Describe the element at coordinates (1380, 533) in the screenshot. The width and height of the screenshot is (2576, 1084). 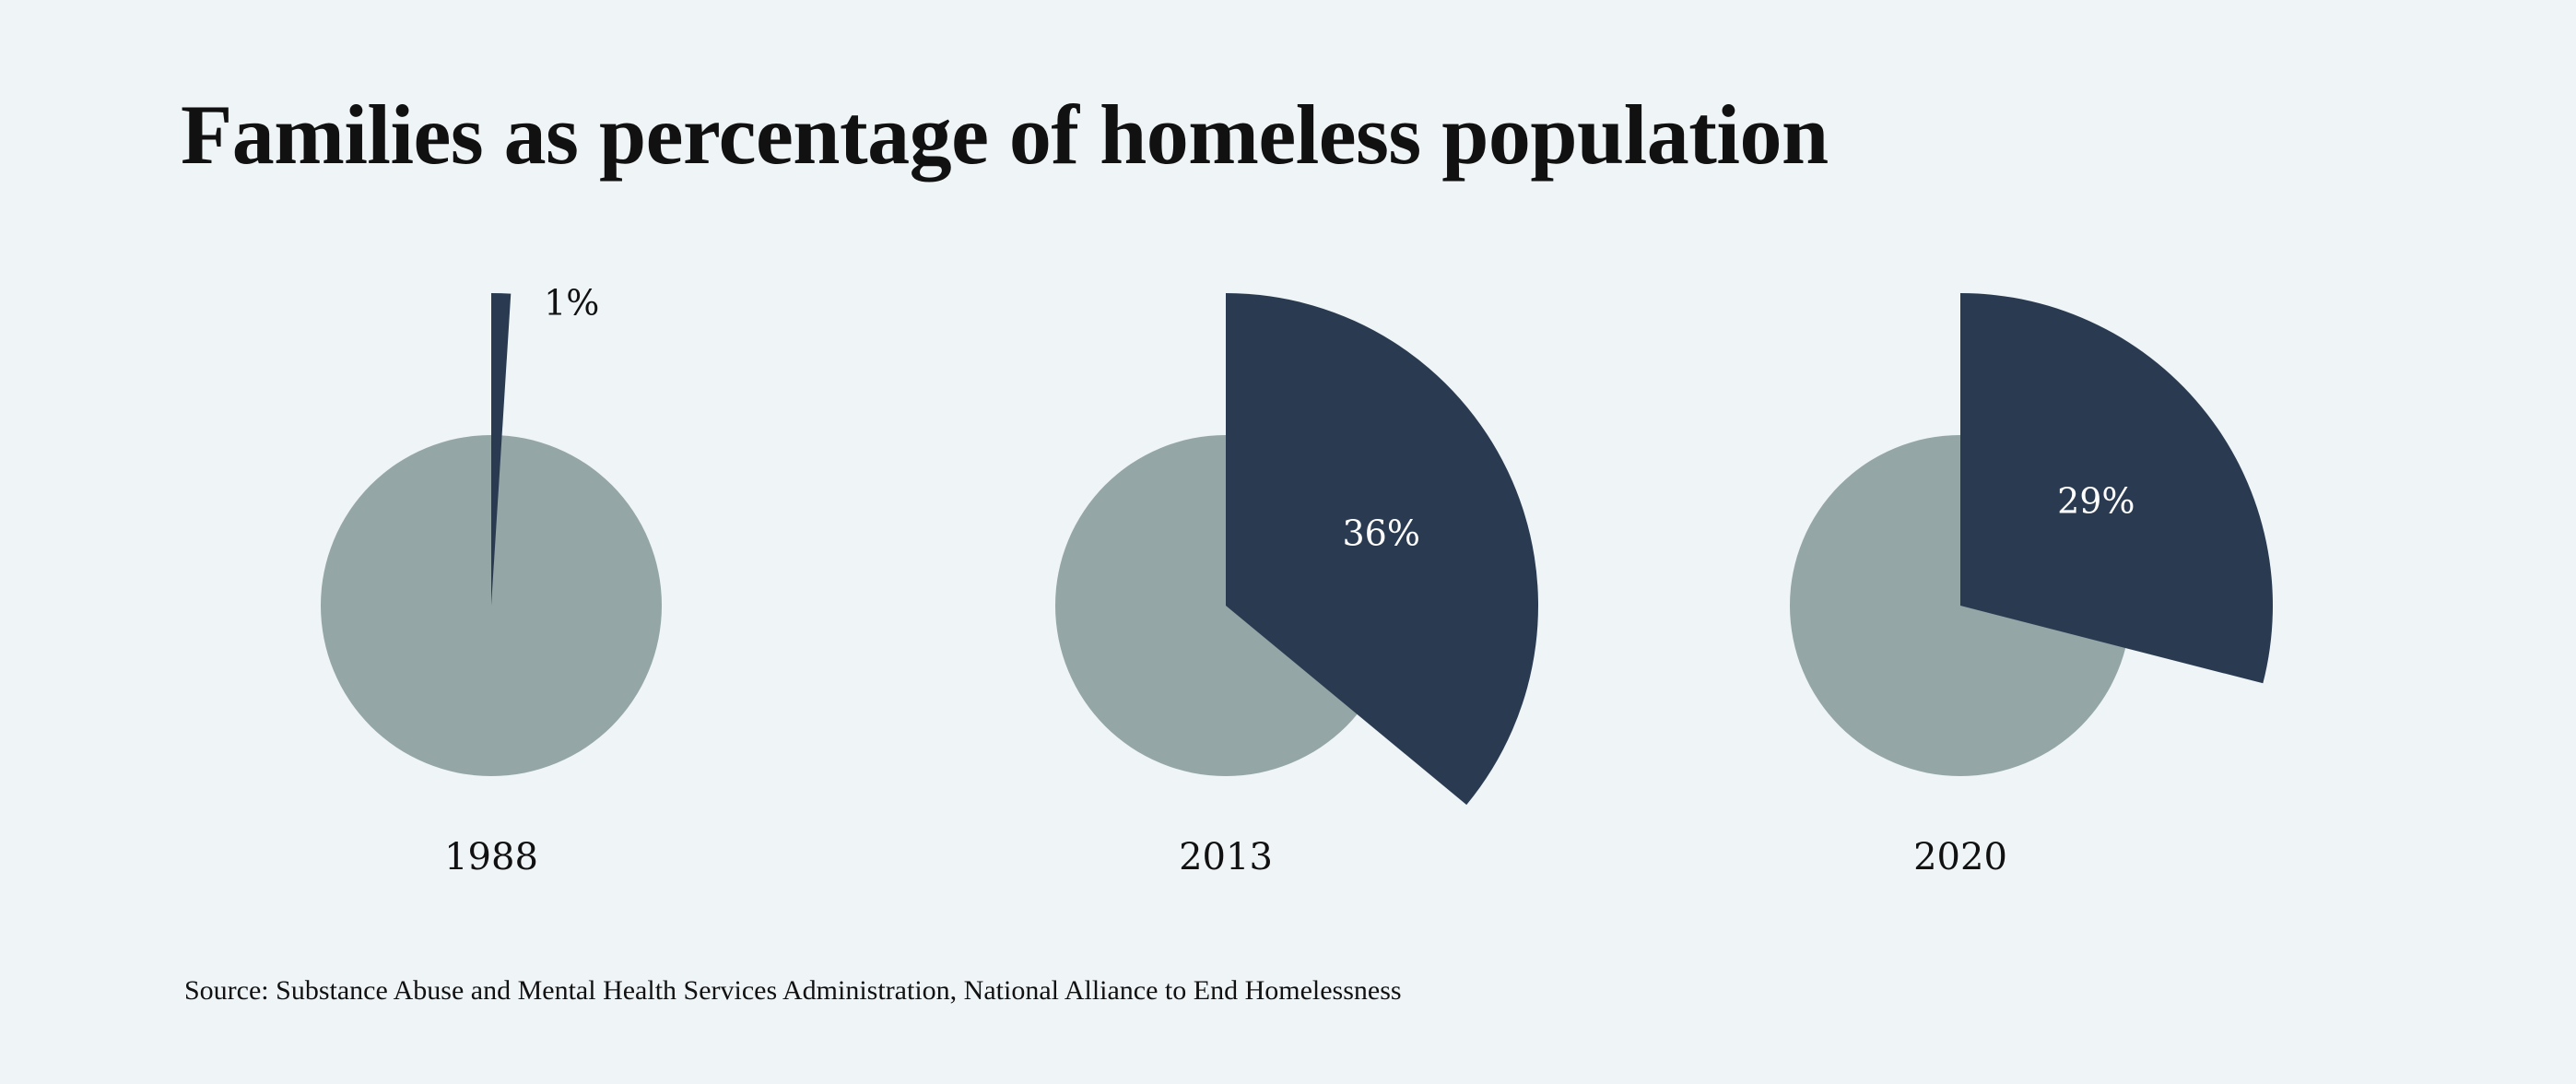
I see `pie-value-label-2013: 36%` at that location.